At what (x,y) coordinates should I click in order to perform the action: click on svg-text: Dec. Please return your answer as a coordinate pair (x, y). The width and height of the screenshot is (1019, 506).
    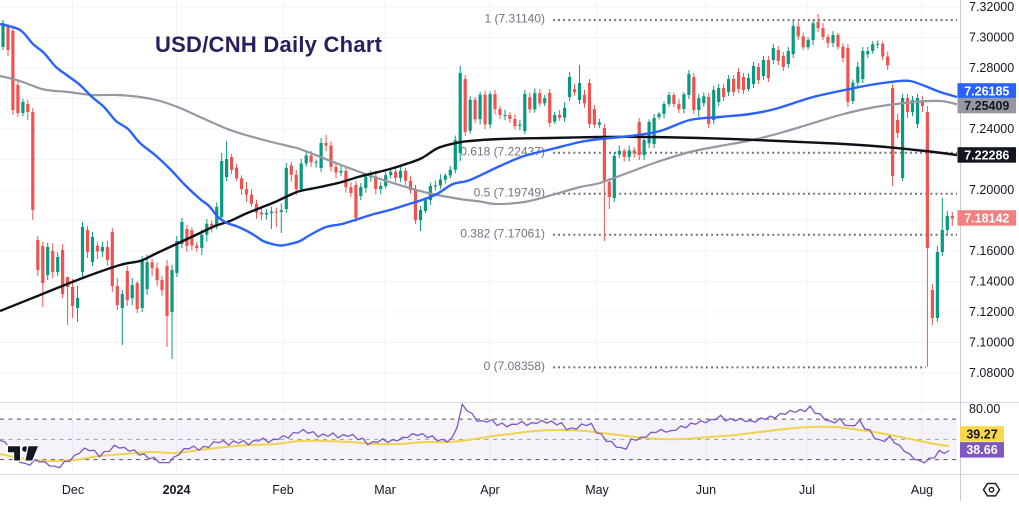
    Looking at the image, I should click on (73, 490).